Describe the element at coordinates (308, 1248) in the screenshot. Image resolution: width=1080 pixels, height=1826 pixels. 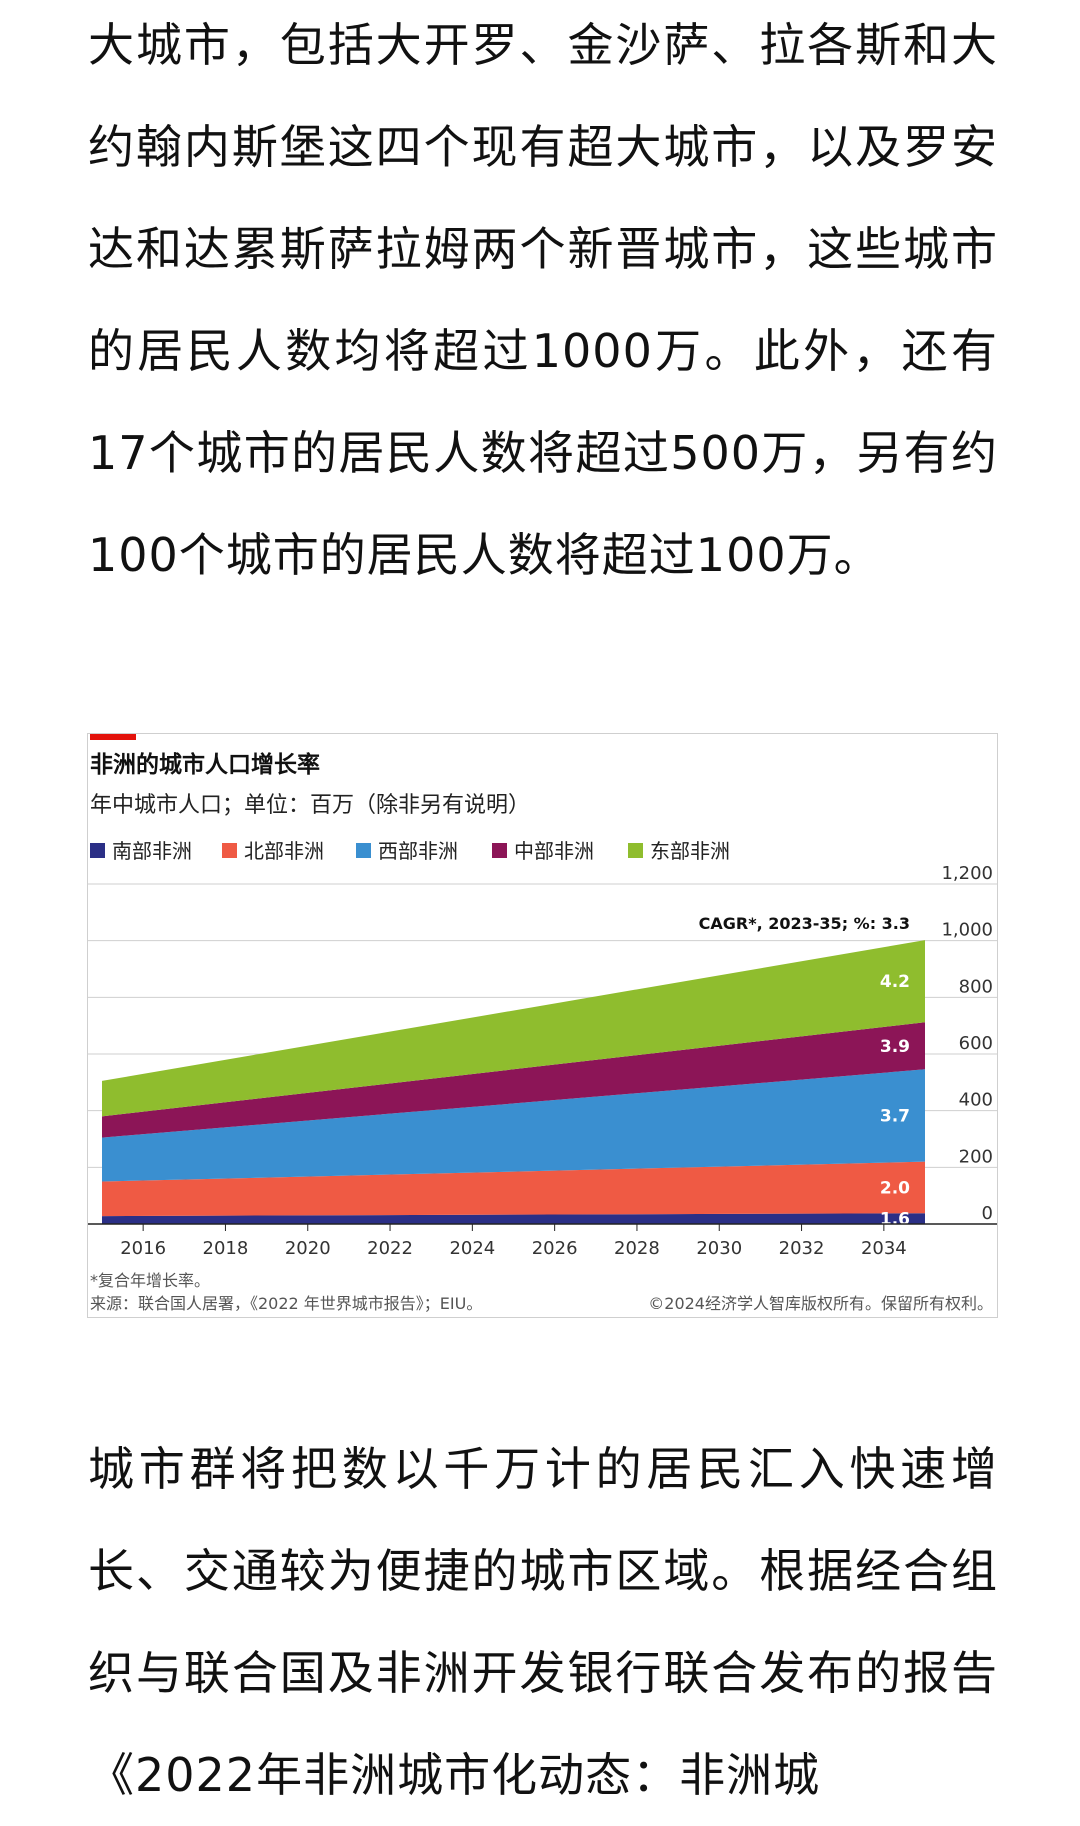
I see `x-tick-label: 2020` at that location.